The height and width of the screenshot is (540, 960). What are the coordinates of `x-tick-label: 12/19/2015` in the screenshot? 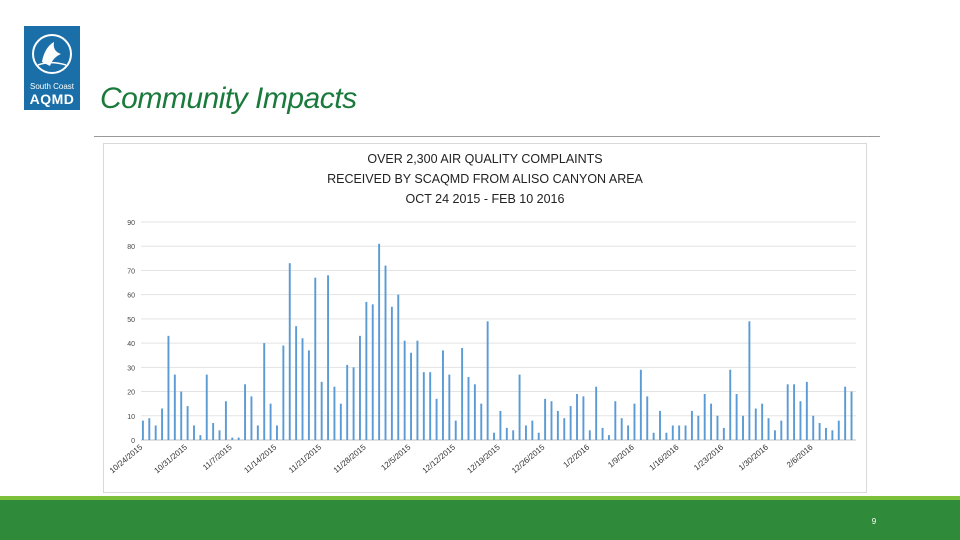 It's located at (483, 458).